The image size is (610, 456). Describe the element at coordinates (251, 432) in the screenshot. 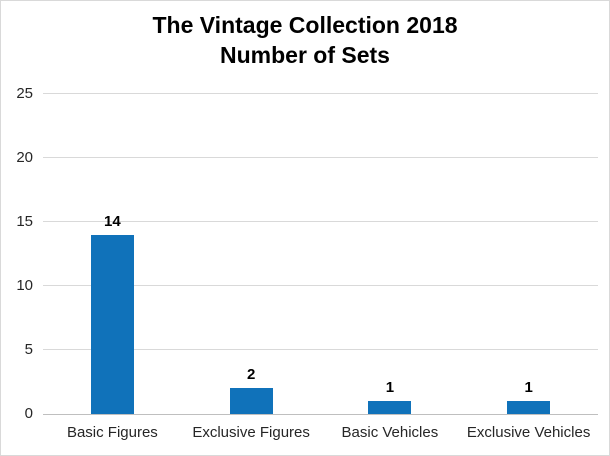

I see `x-axis-label: Exclusive Figures` at that location.